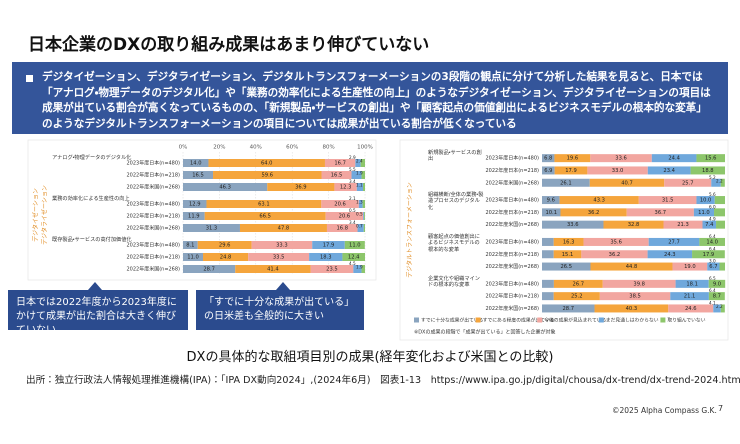 The height and width of the screenshot is (444, 740). I want to click on value-label: 29.6, so click(225, 246).